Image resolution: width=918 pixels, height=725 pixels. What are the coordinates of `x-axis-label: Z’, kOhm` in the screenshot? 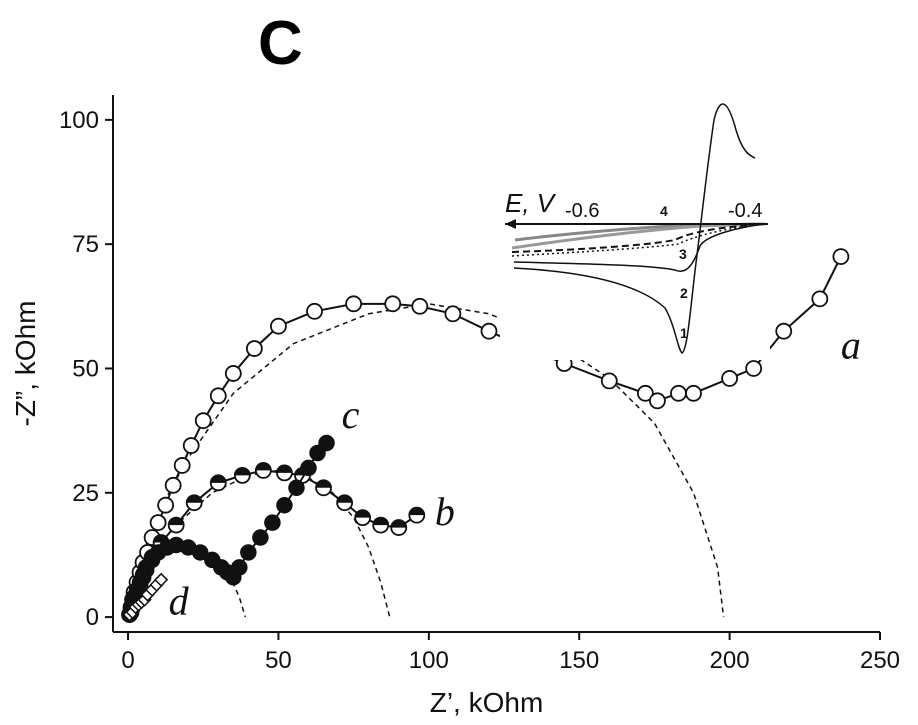 It's located at (487, 702).